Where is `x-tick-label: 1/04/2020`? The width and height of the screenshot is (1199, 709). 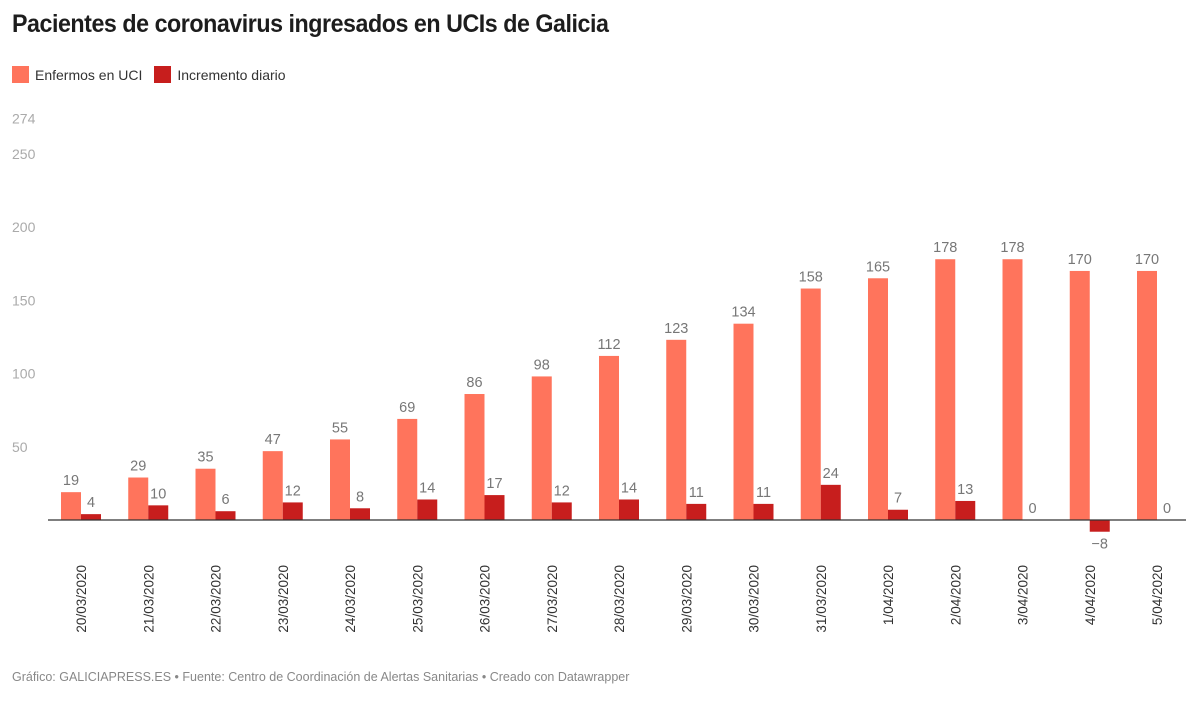
x-tick-label: 1/04/2020 is located at coordinates (888, 595).